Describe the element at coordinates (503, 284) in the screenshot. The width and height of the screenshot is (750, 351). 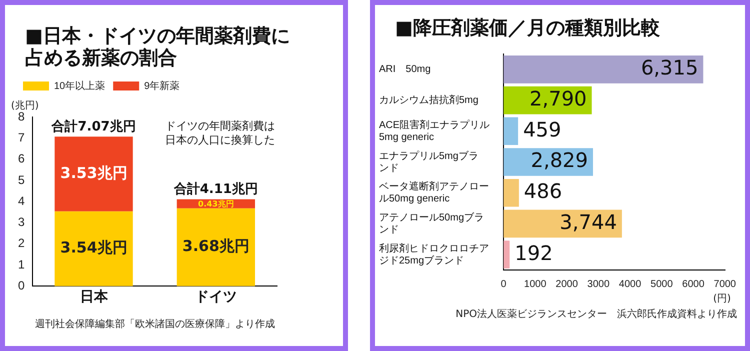
I see `x-tick-label: 0` at that location.